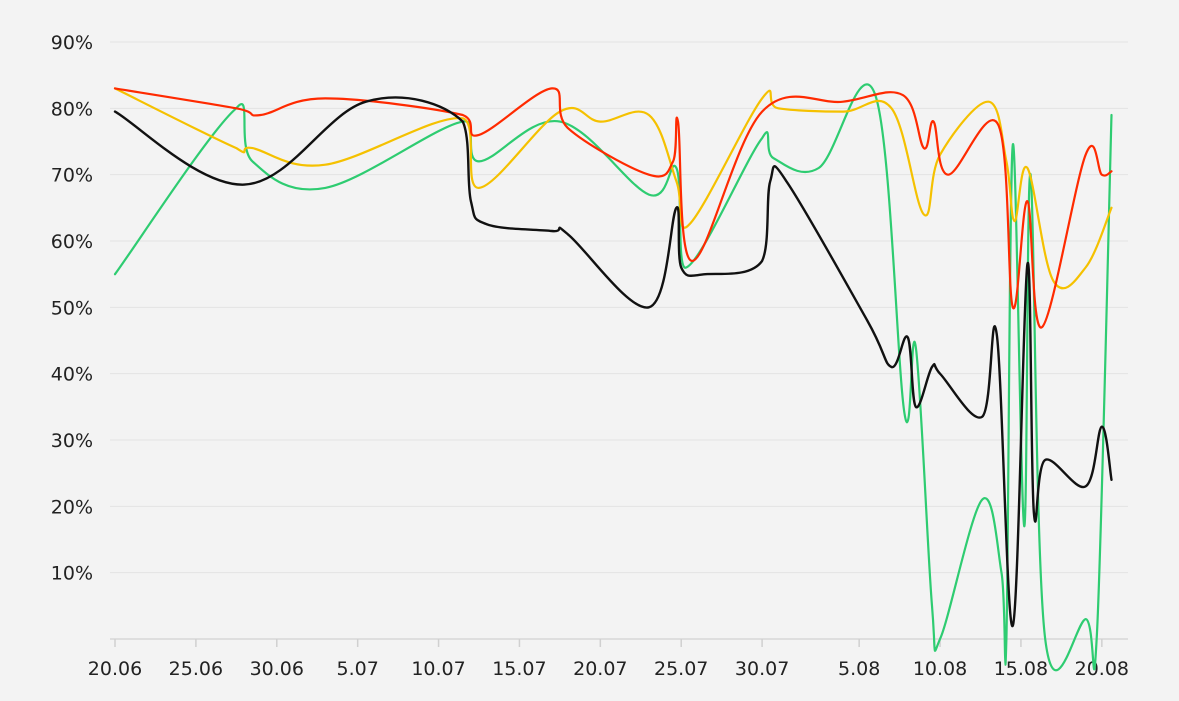  Describe the element at coordinates (115, 669) in the screenshot. I see `x-tick-label: 20.06` at that location.